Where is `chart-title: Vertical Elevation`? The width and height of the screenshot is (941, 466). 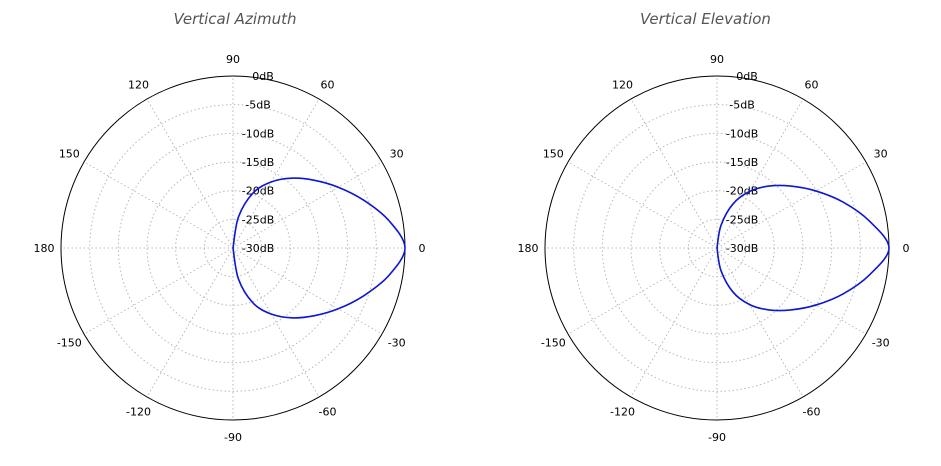
chart-title: Vertical Elevation is located at coordinates (705, 19).